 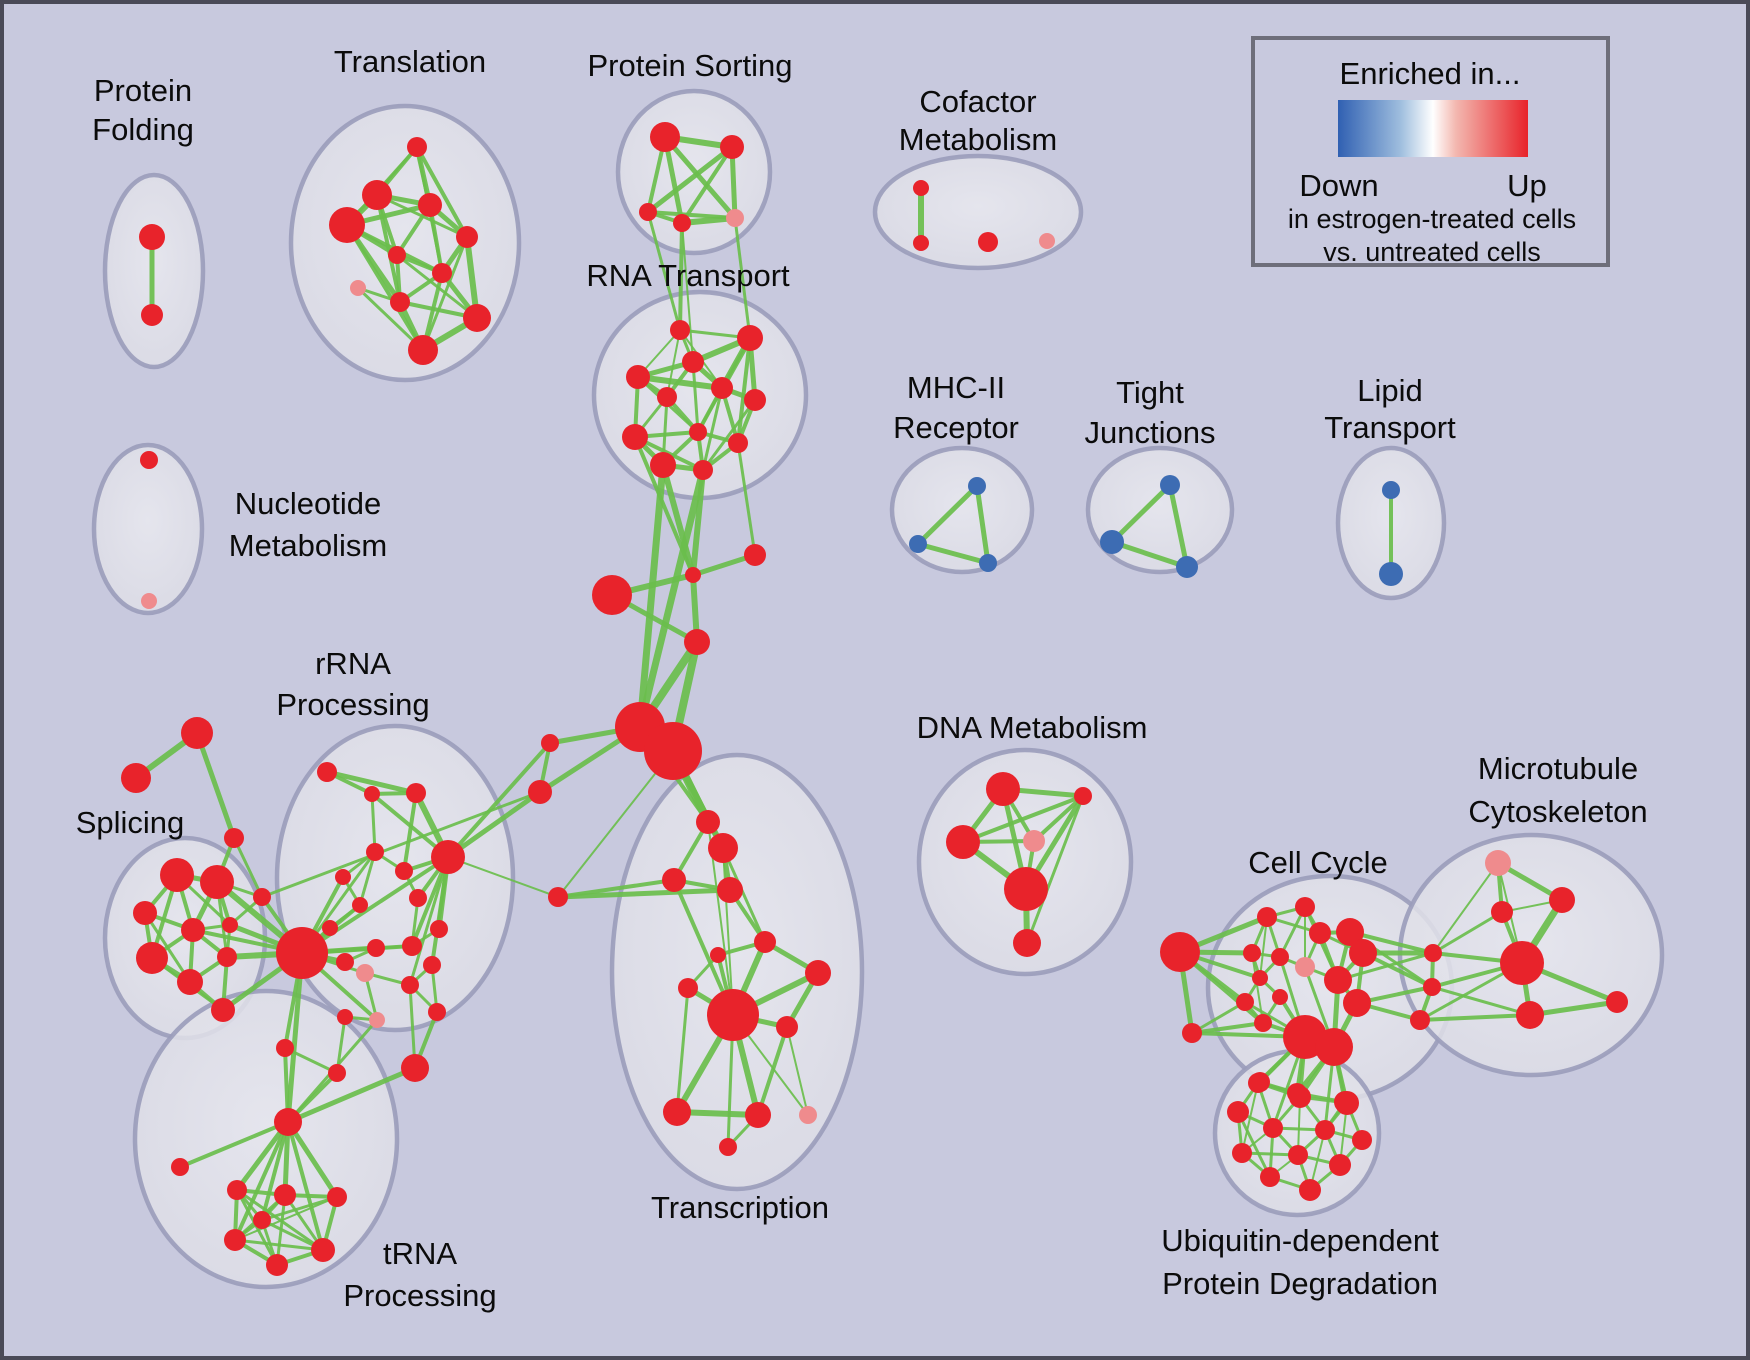 I want to click on node-x2, so click(x=136, y=778).